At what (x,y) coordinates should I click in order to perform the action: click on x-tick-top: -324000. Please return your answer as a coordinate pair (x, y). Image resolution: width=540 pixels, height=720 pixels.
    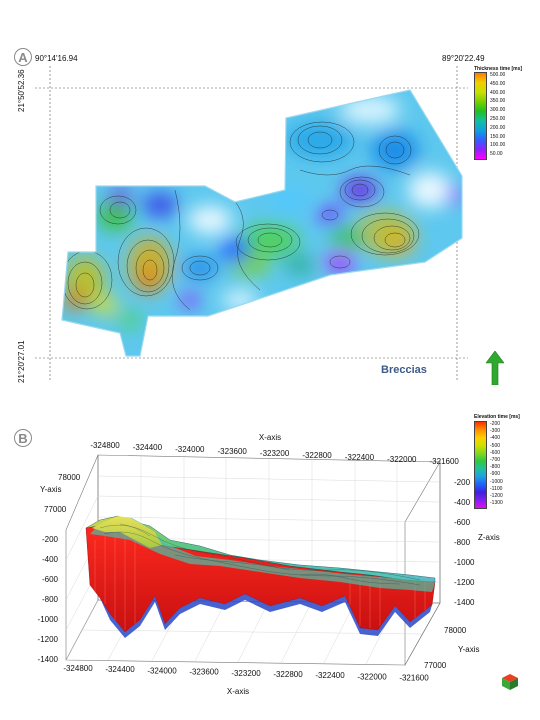
    Looking at the image, I should click on (190, 449).